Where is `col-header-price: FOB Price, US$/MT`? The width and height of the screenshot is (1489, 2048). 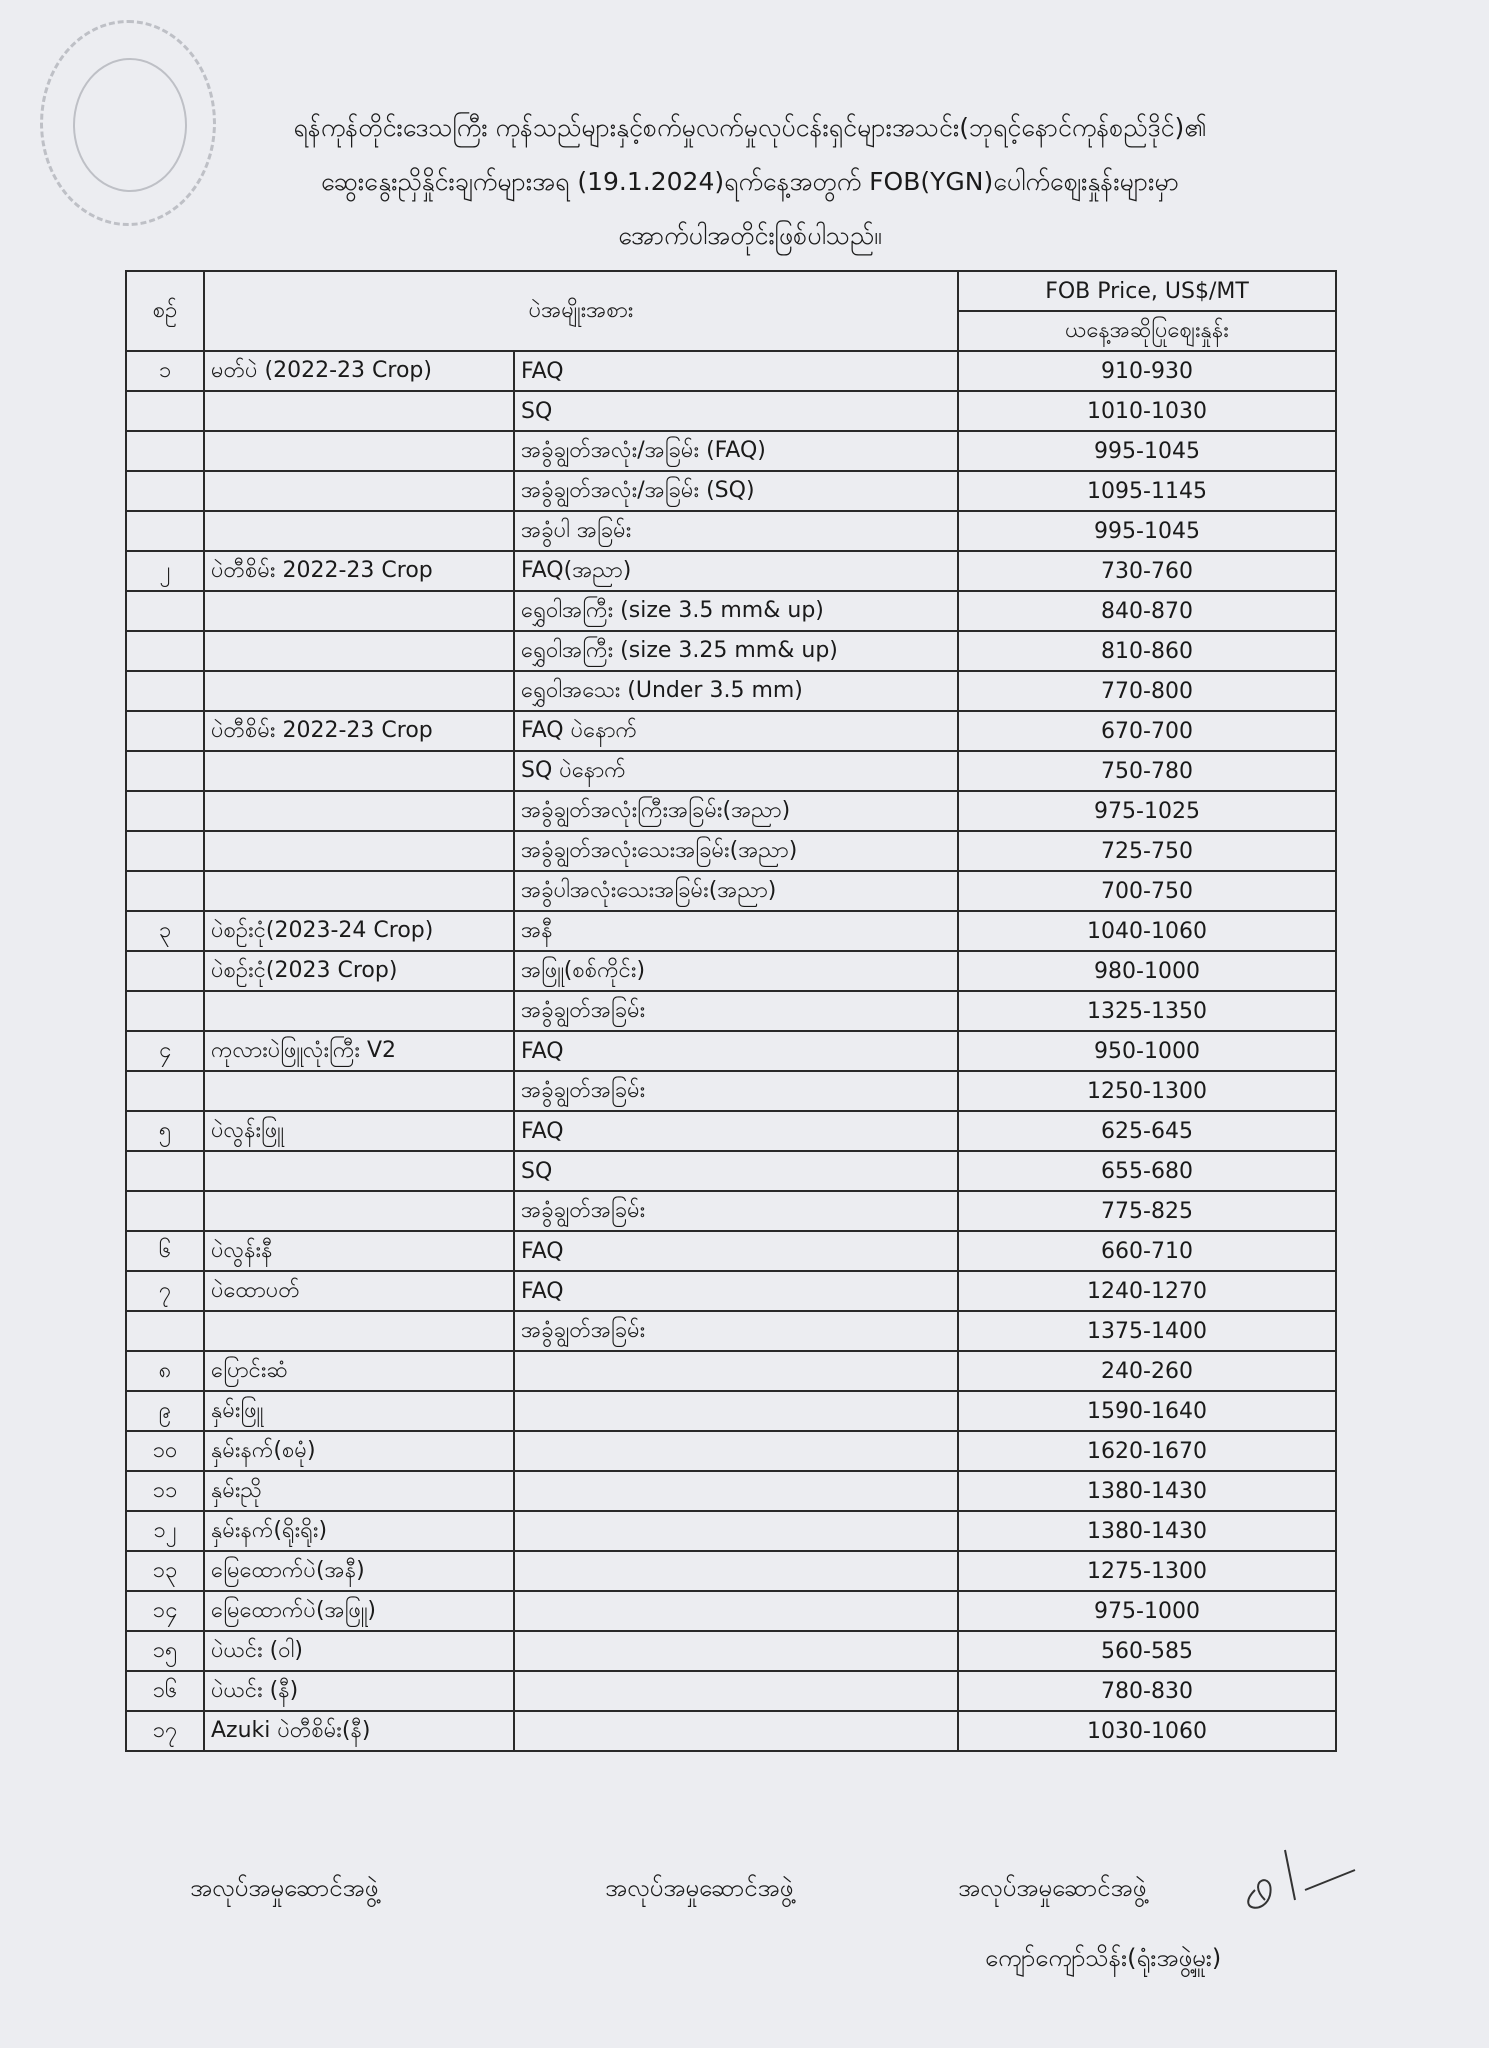 col-header-price: FOB Price, US$/MT is located at coordinates (1147, 291).